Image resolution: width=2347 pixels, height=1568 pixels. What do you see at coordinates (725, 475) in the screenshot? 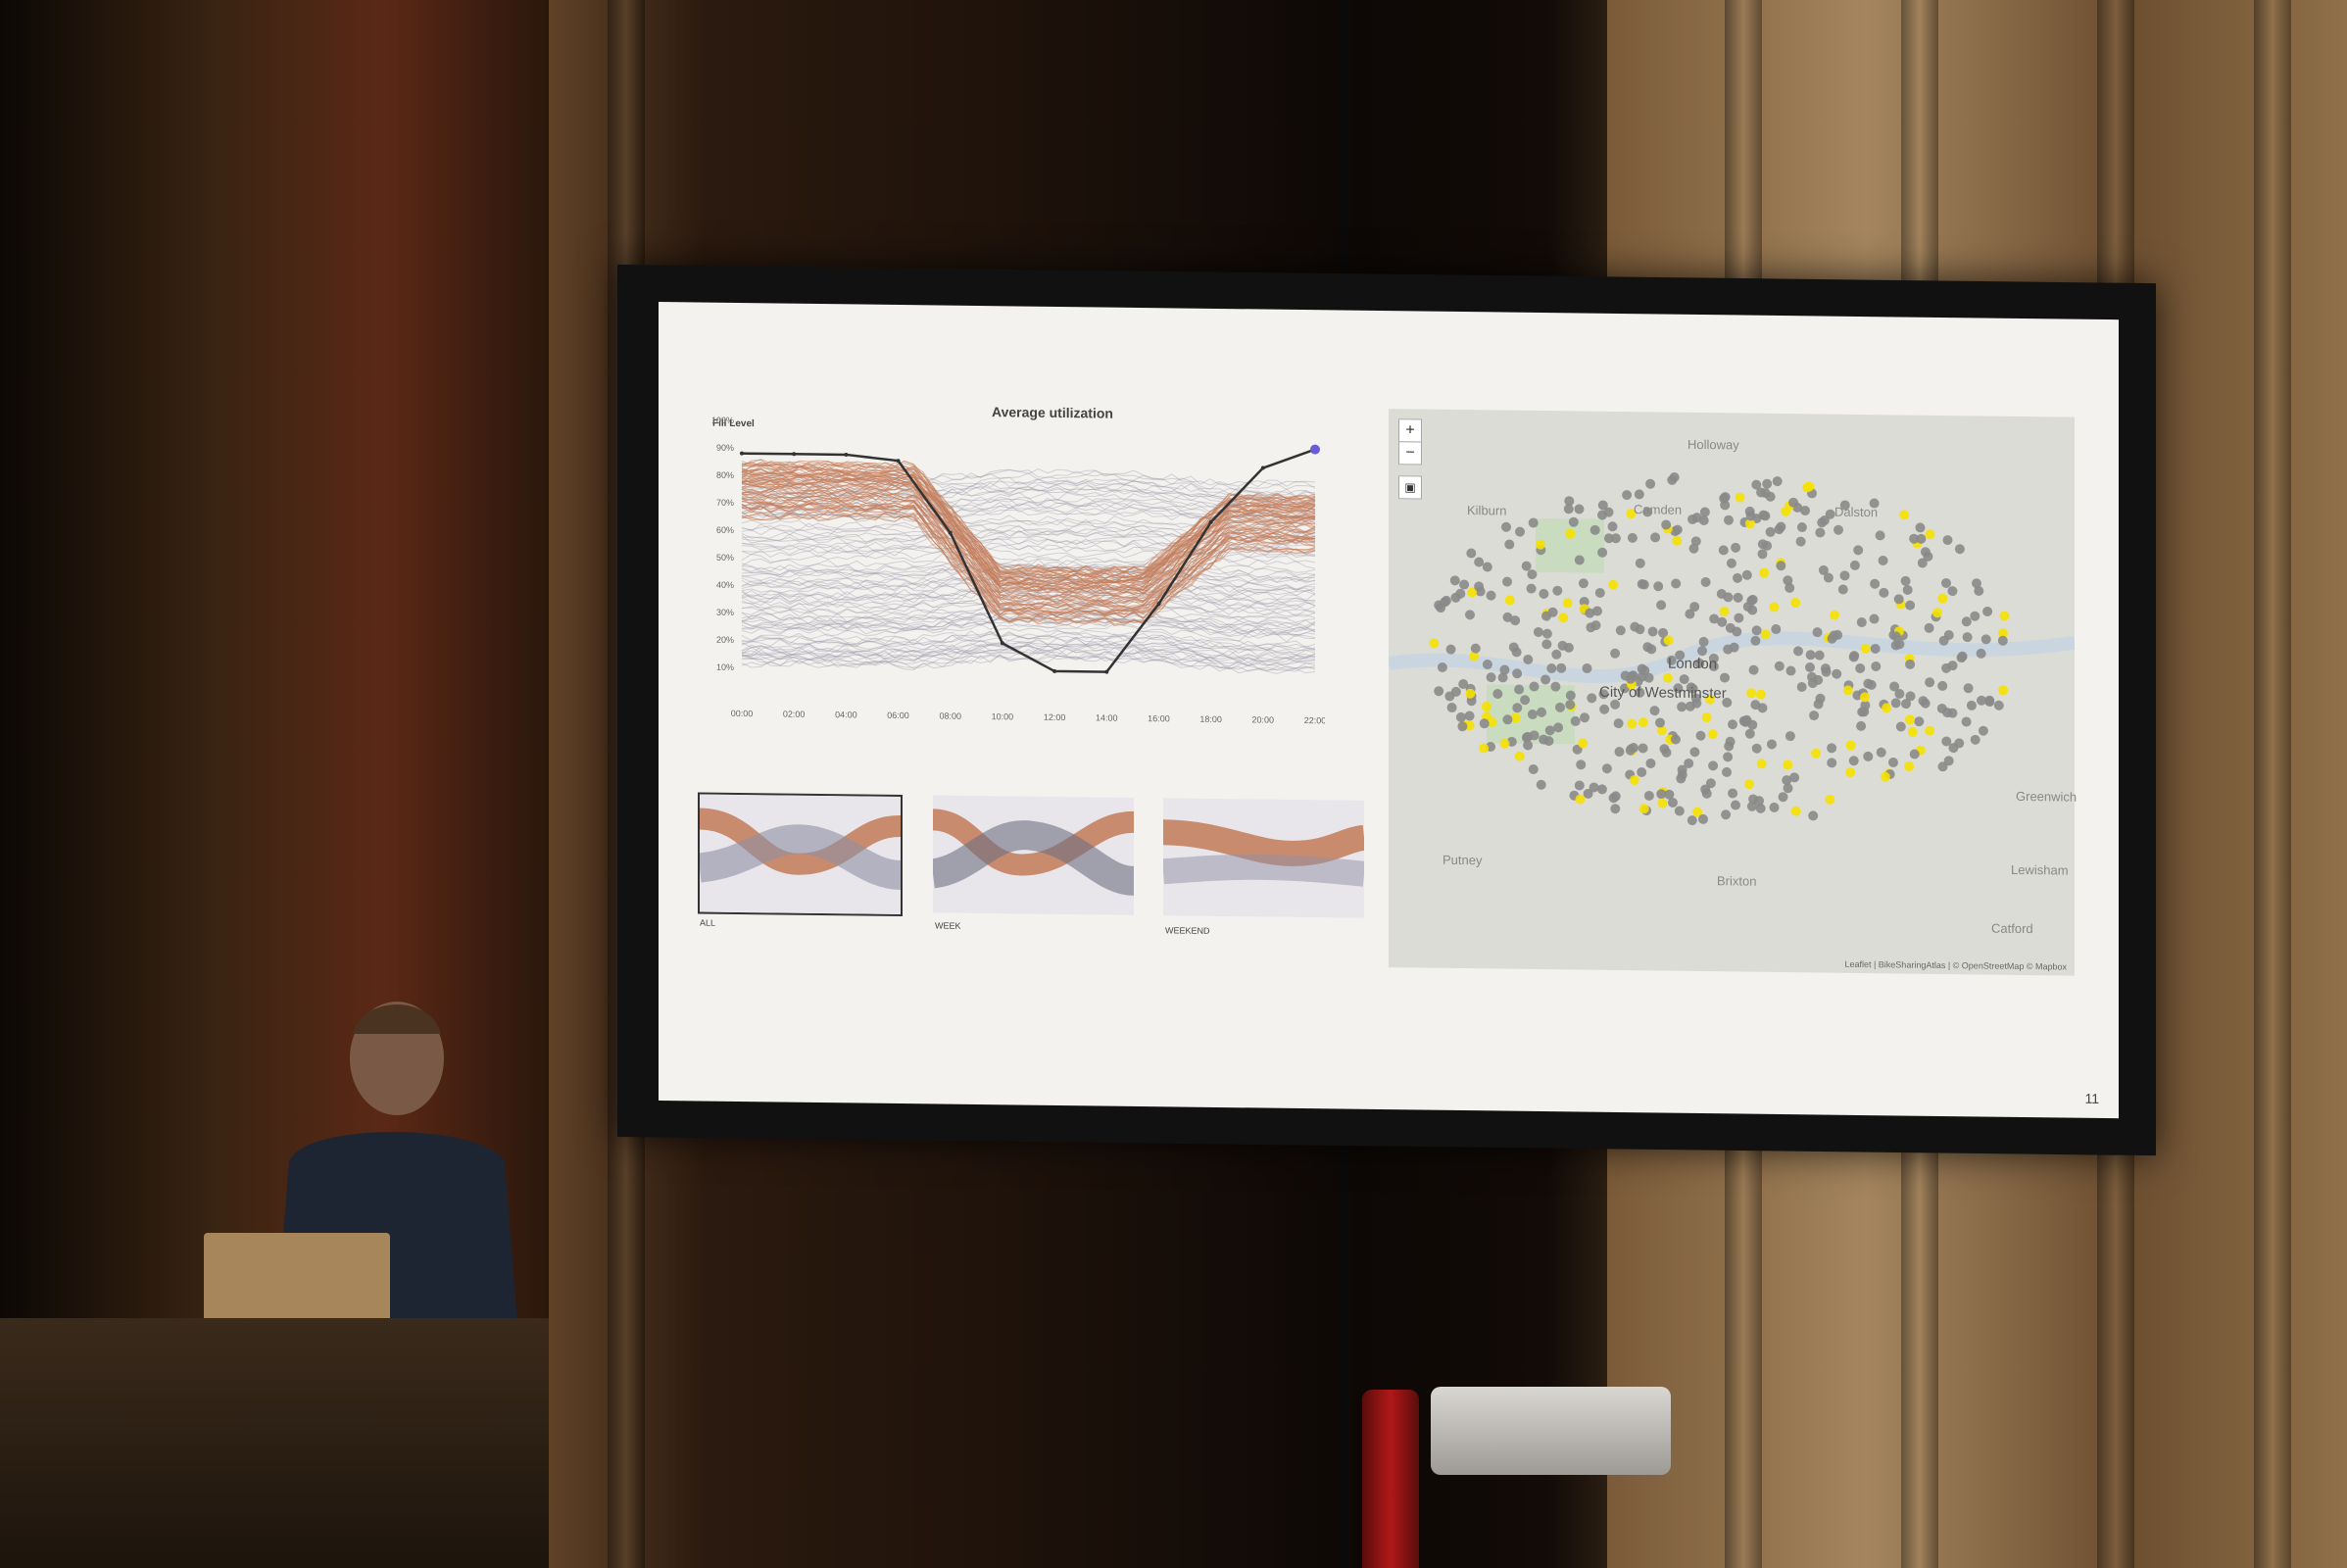
I see `y-tick-label: 80%` at bounding box center [725, 475].